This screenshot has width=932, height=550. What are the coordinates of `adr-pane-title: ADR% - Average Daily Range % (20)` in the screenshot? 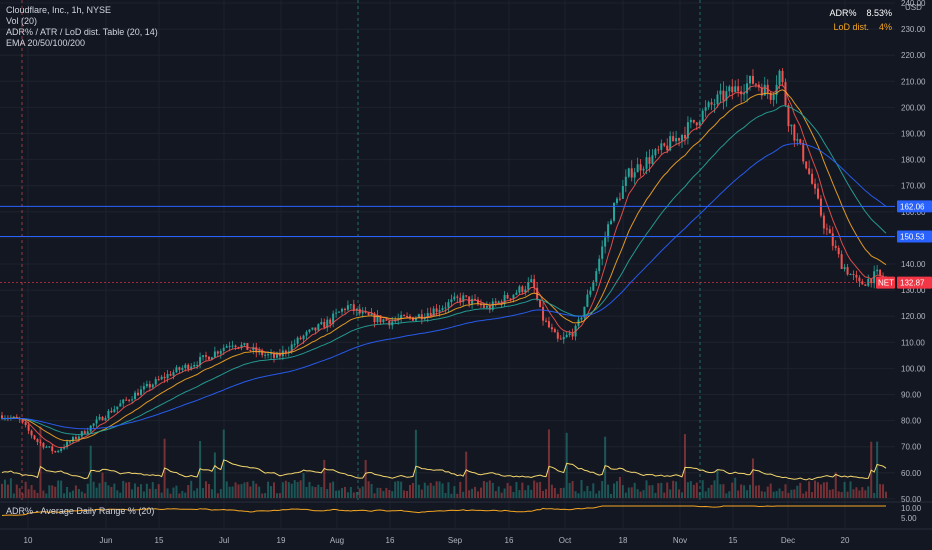 It's located at (80, 511).